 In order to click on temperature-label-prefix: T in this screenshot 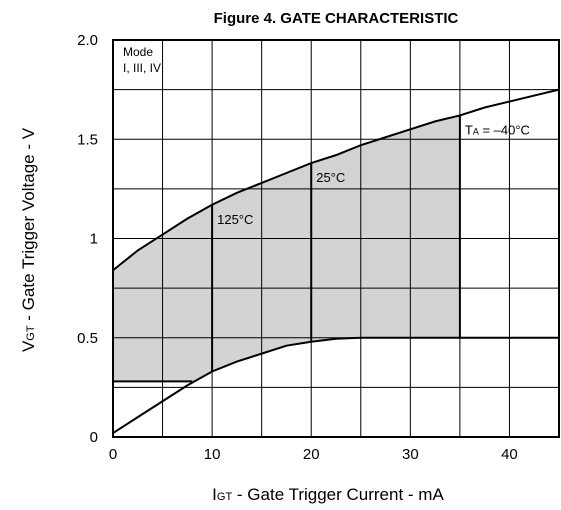, I will do `click(469, 129)`.